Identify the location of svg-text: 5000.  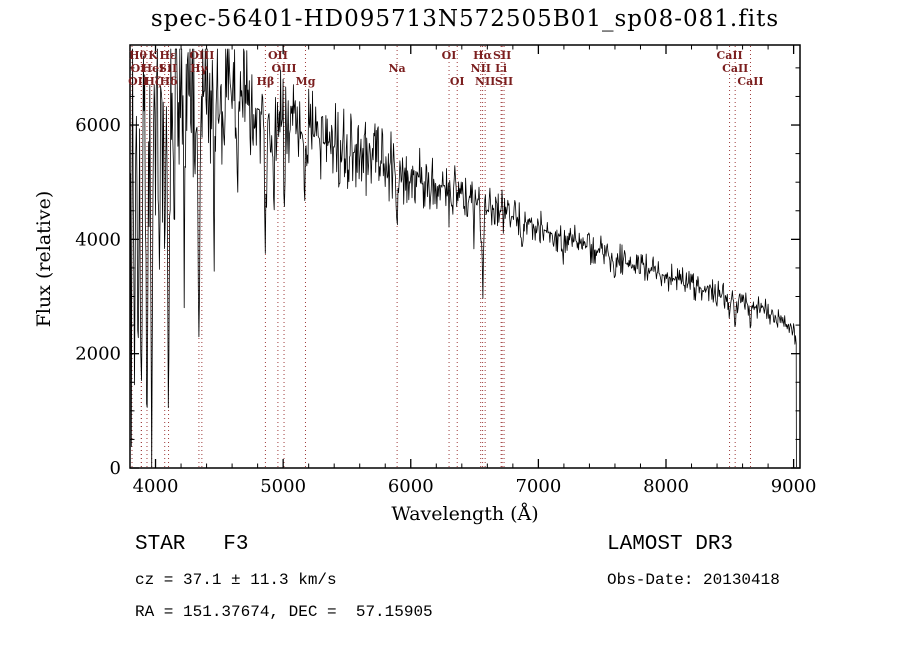
(283, 486).